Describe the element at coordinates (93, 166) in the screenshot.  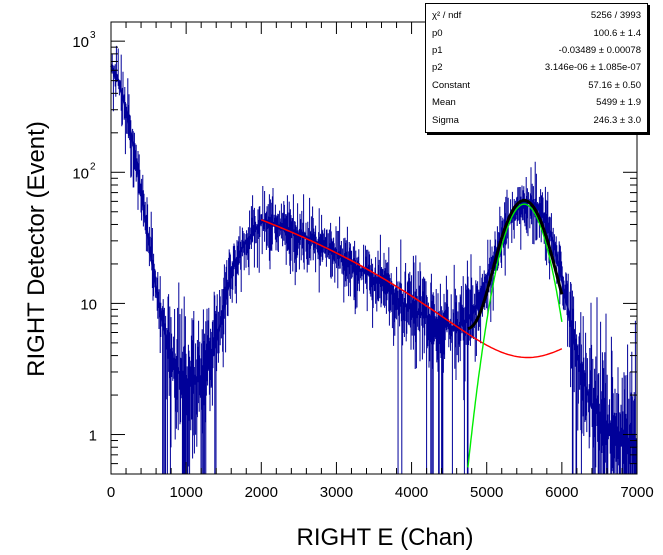
I see `y-tick-exponent: 2` at that location.